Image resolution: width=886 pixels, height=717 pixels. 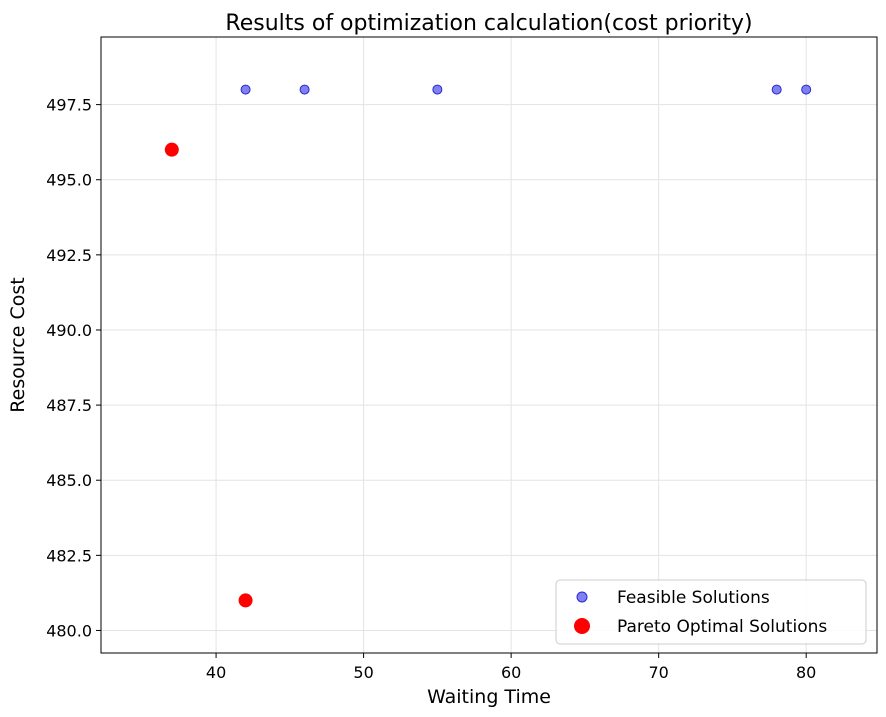 I want to click on y-tick-label: 482.5, so click(x=69, y=555).